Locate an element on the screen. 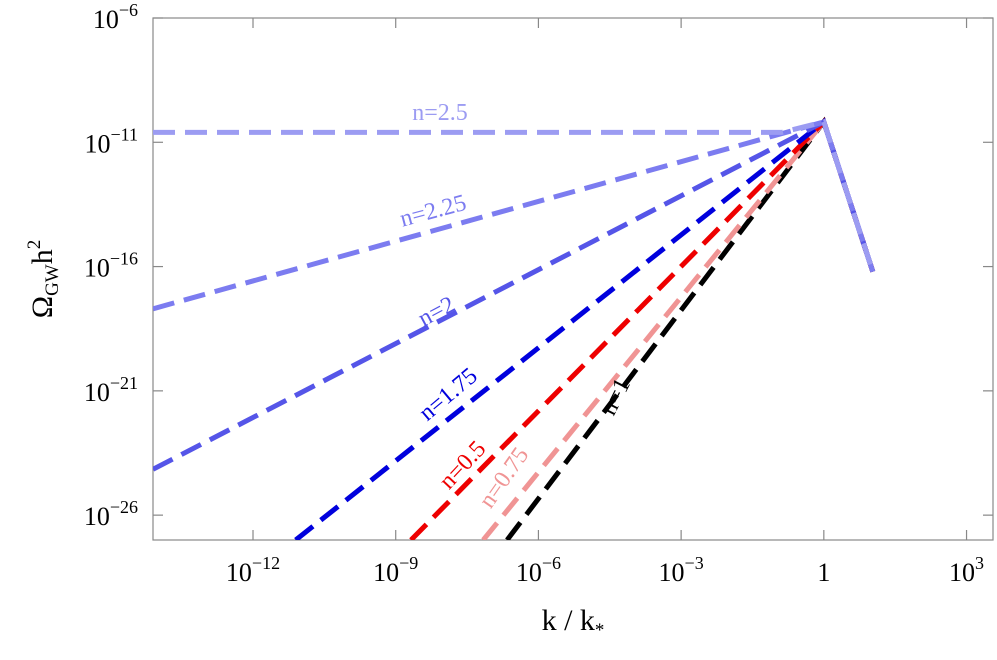 The image size is (997, 660). tick-base: 1 is located at coordinates (823, 572).